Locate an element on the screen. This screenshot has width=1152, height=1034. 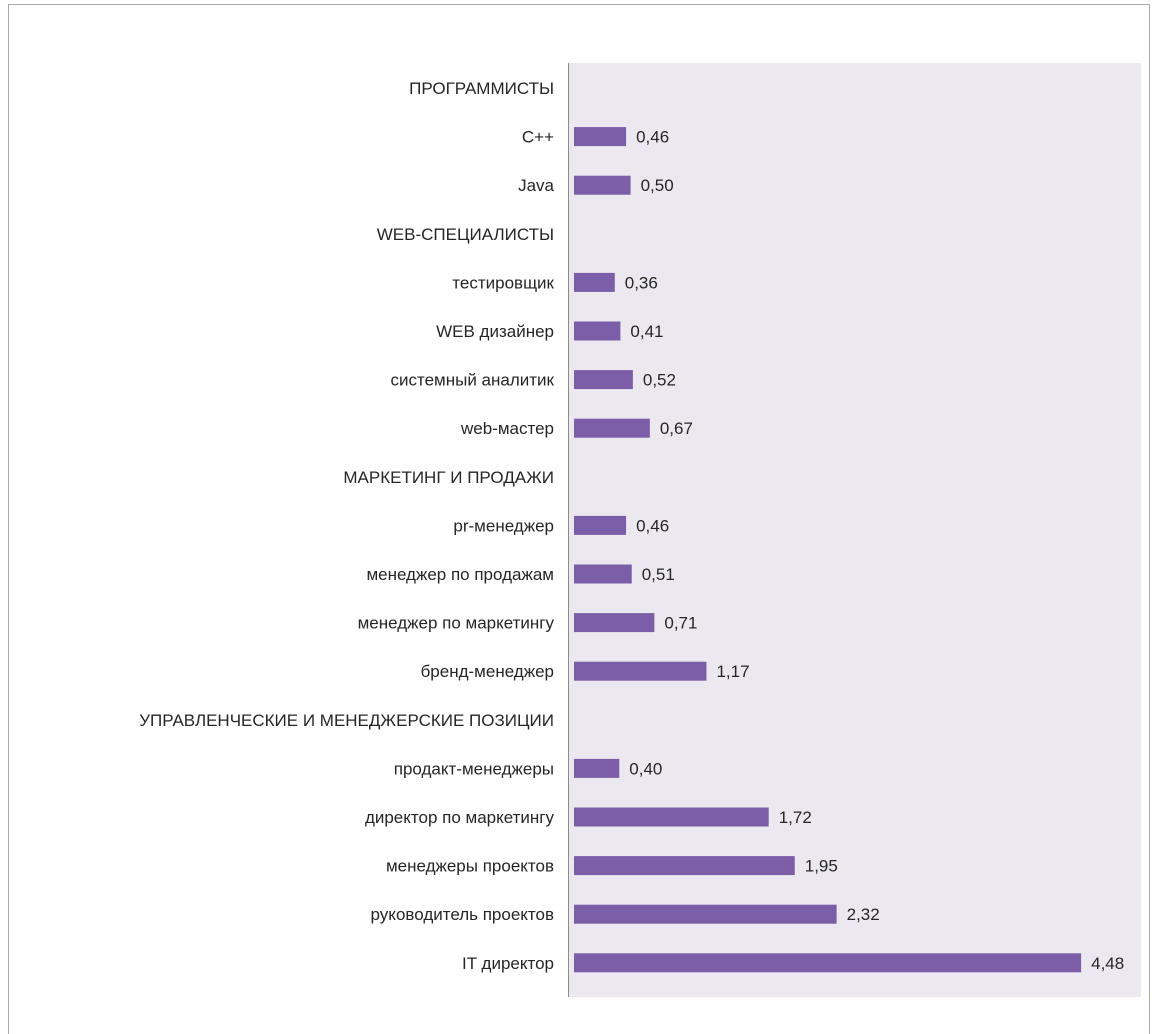
category-label: менеджеры проектов is located at coordinates (470, 866).